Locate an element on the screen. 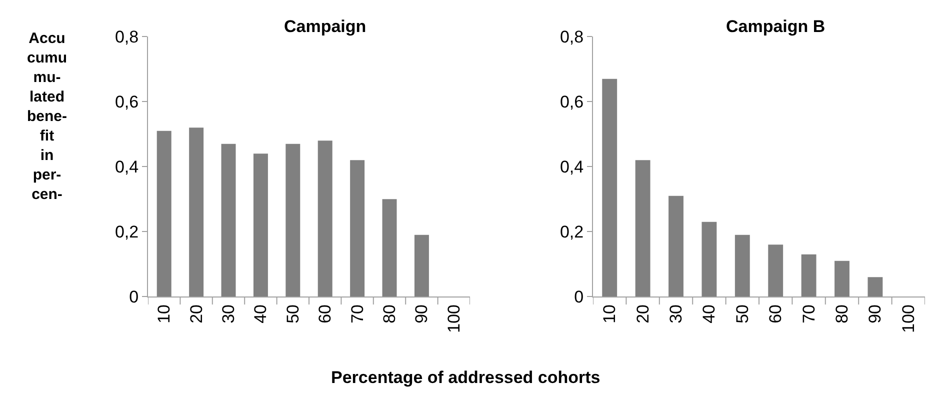 The width and height of the screenshot is (931, 401). chart-title: Campaign is located at coordinates (325, 26).